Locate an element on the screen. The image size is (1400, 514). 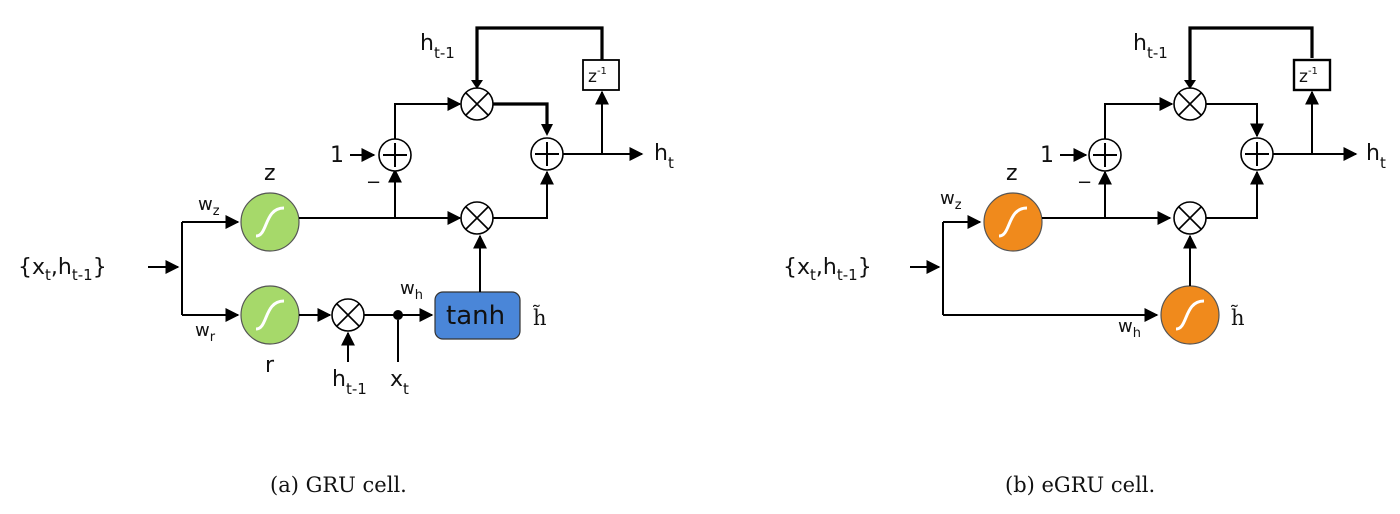
gru-one-label: 1 is located at coordinates (337, 155).